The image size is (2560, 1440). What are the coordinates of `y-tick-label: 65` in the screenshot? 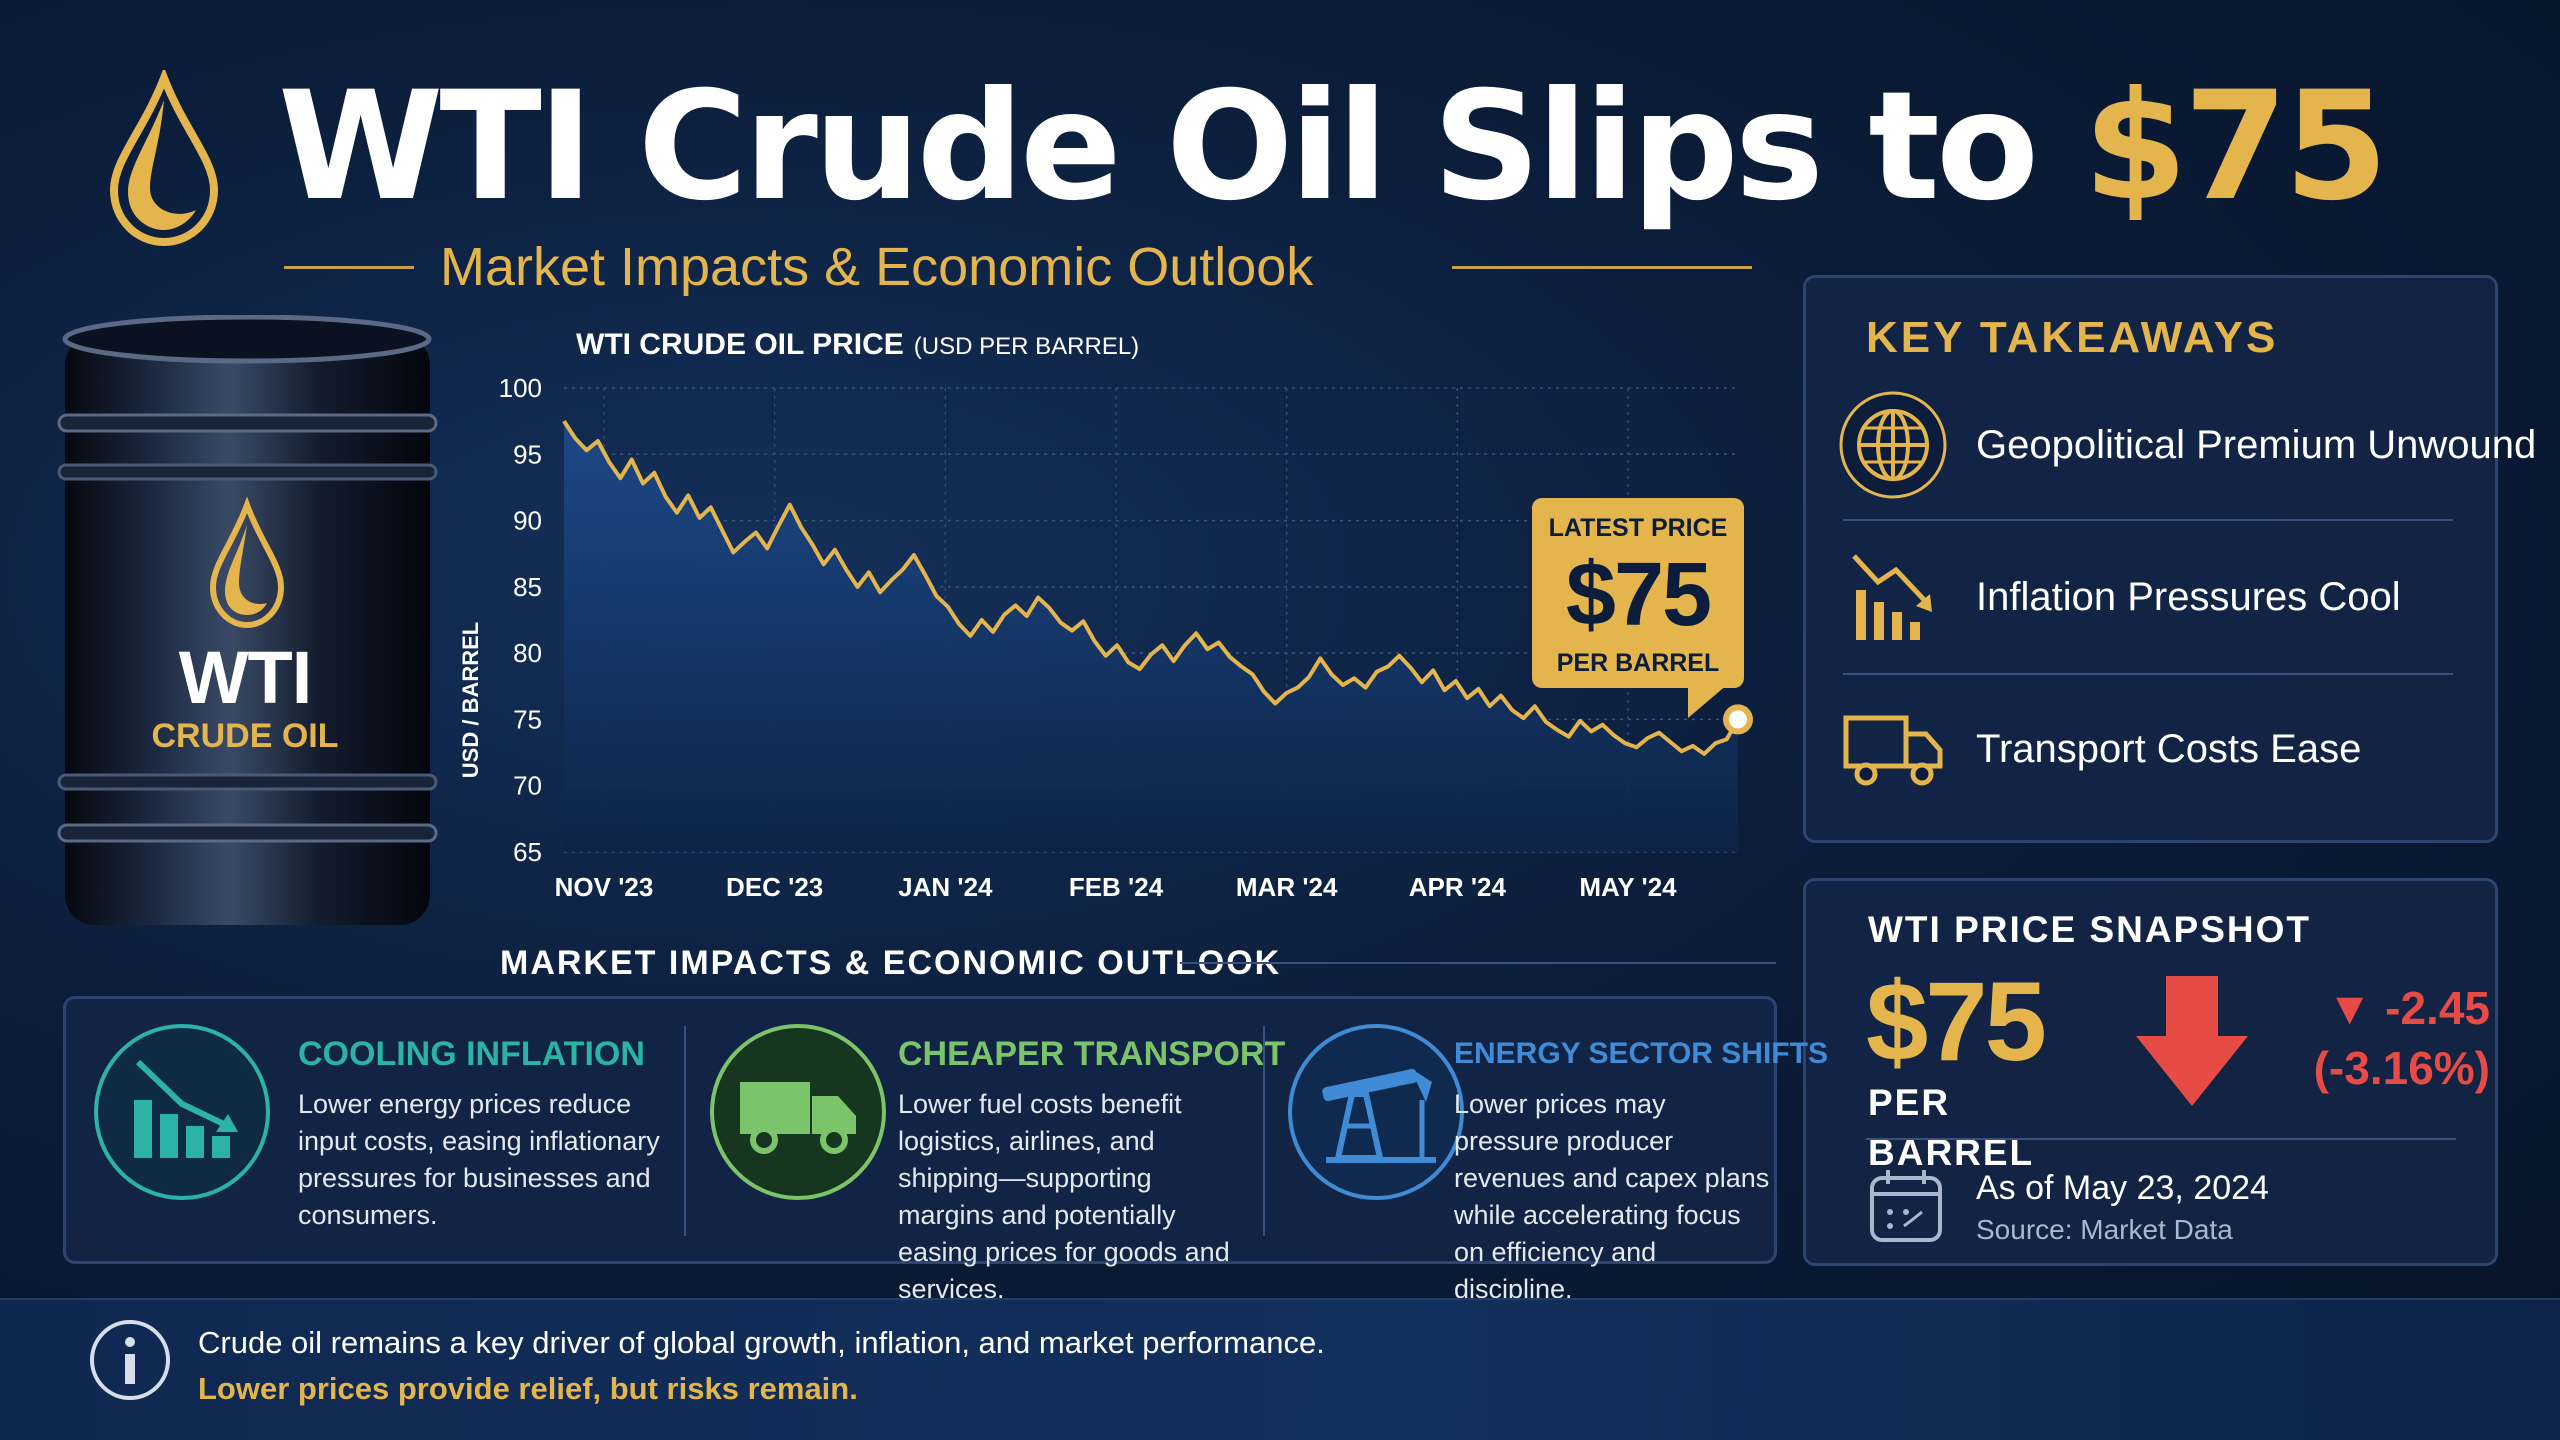 It's located at (527, 852).